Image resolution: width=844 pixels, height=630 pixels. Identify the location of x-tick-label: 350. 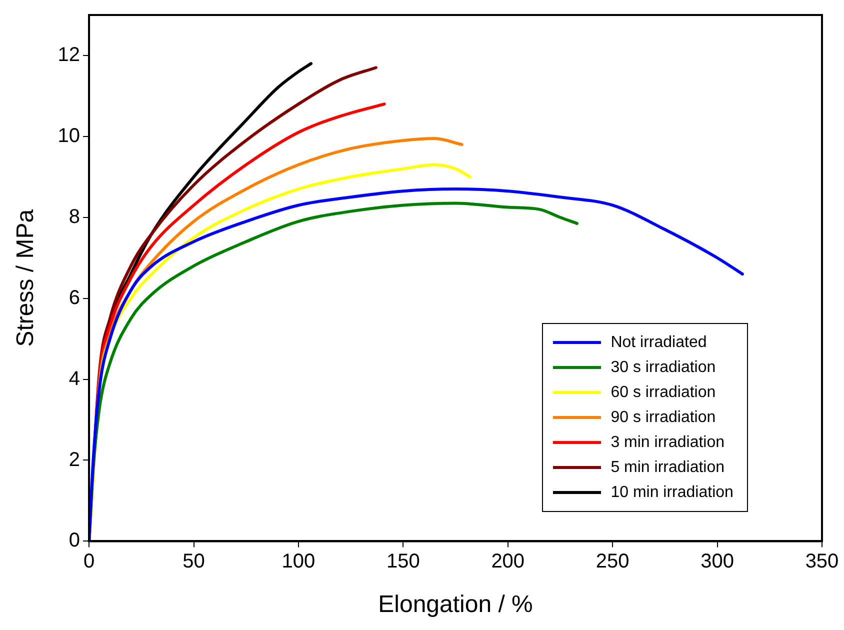
(822, 561).